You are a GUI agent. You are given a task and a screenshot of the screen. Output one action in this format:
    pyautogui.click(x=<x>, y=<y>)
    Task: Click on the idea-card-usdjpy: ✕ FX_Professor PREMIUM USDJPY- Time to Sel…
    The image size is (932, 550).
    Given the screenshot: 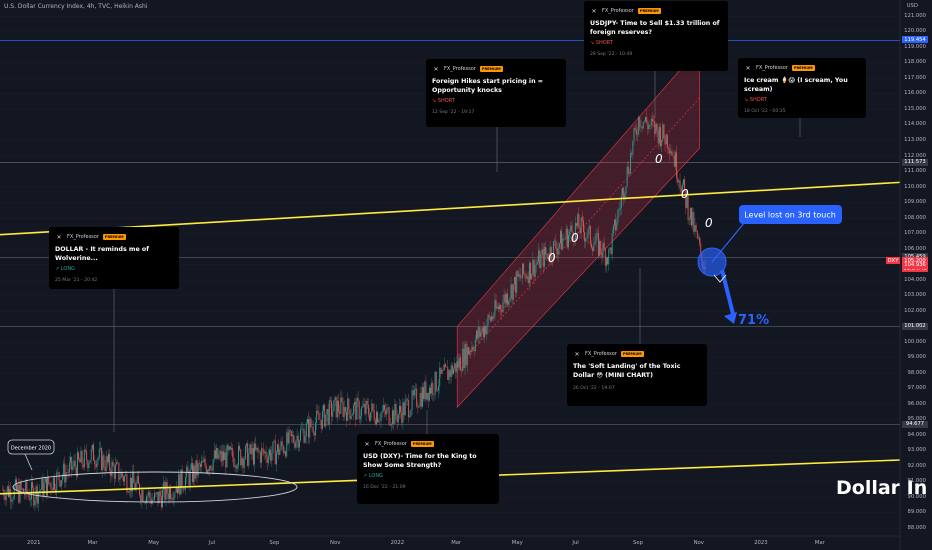 What is the action you would take?
    pyautogui.click(x=656, y=36)
    